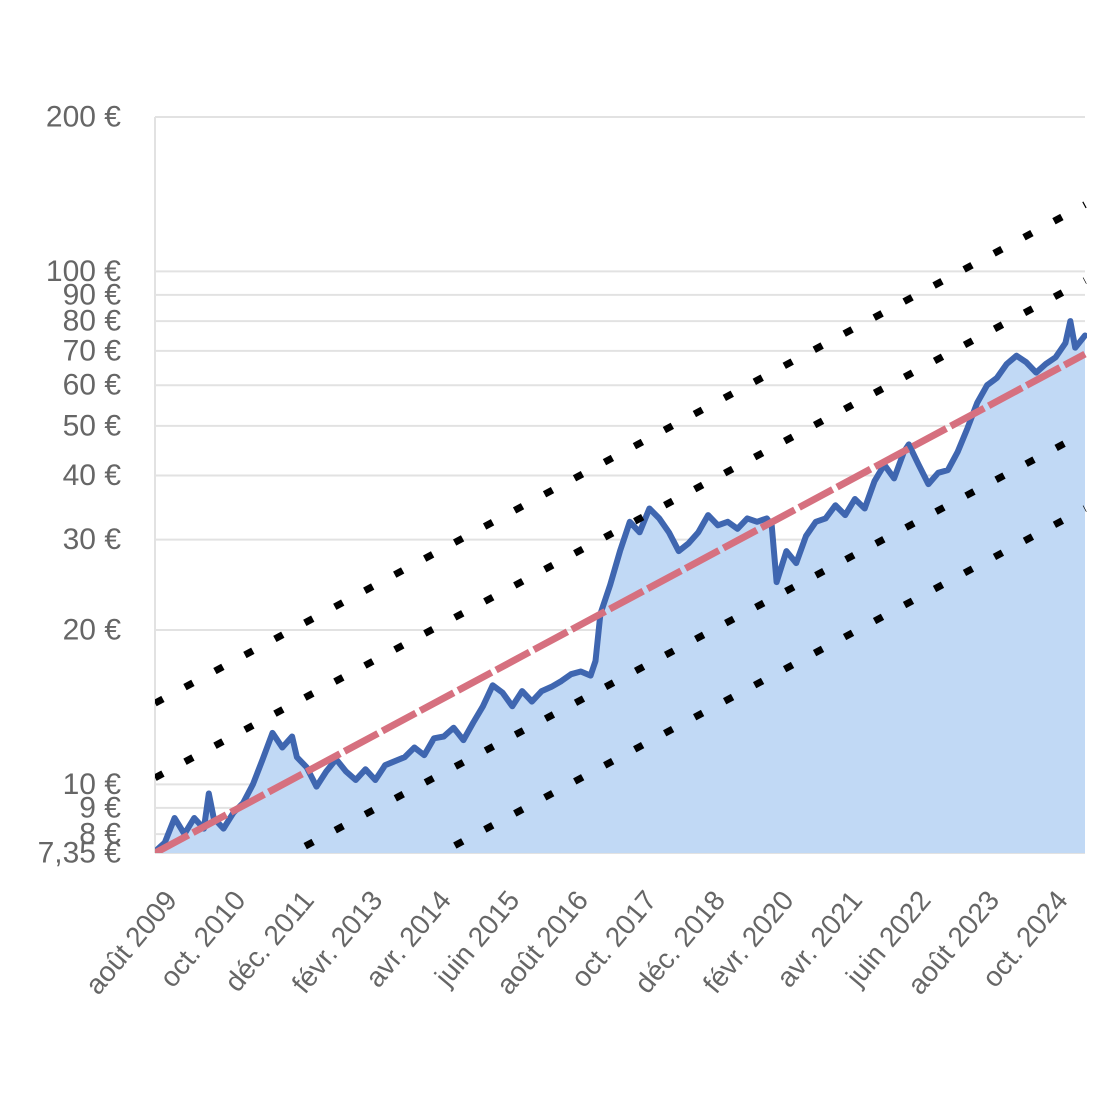 The height and width of the screenshot is (1105, 1105). I want to click on y-tick-label: 7,35 €, so click(80, 853).